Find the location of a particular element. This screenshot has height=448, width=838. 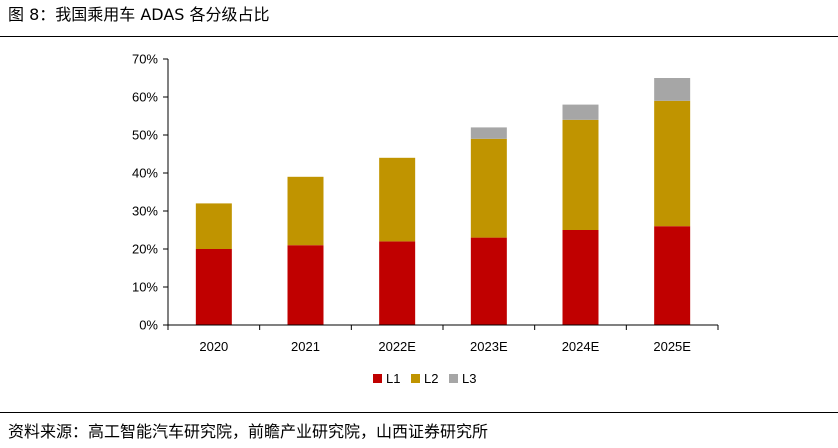

bar-l2-2025e is located at coordinates (672, 163).